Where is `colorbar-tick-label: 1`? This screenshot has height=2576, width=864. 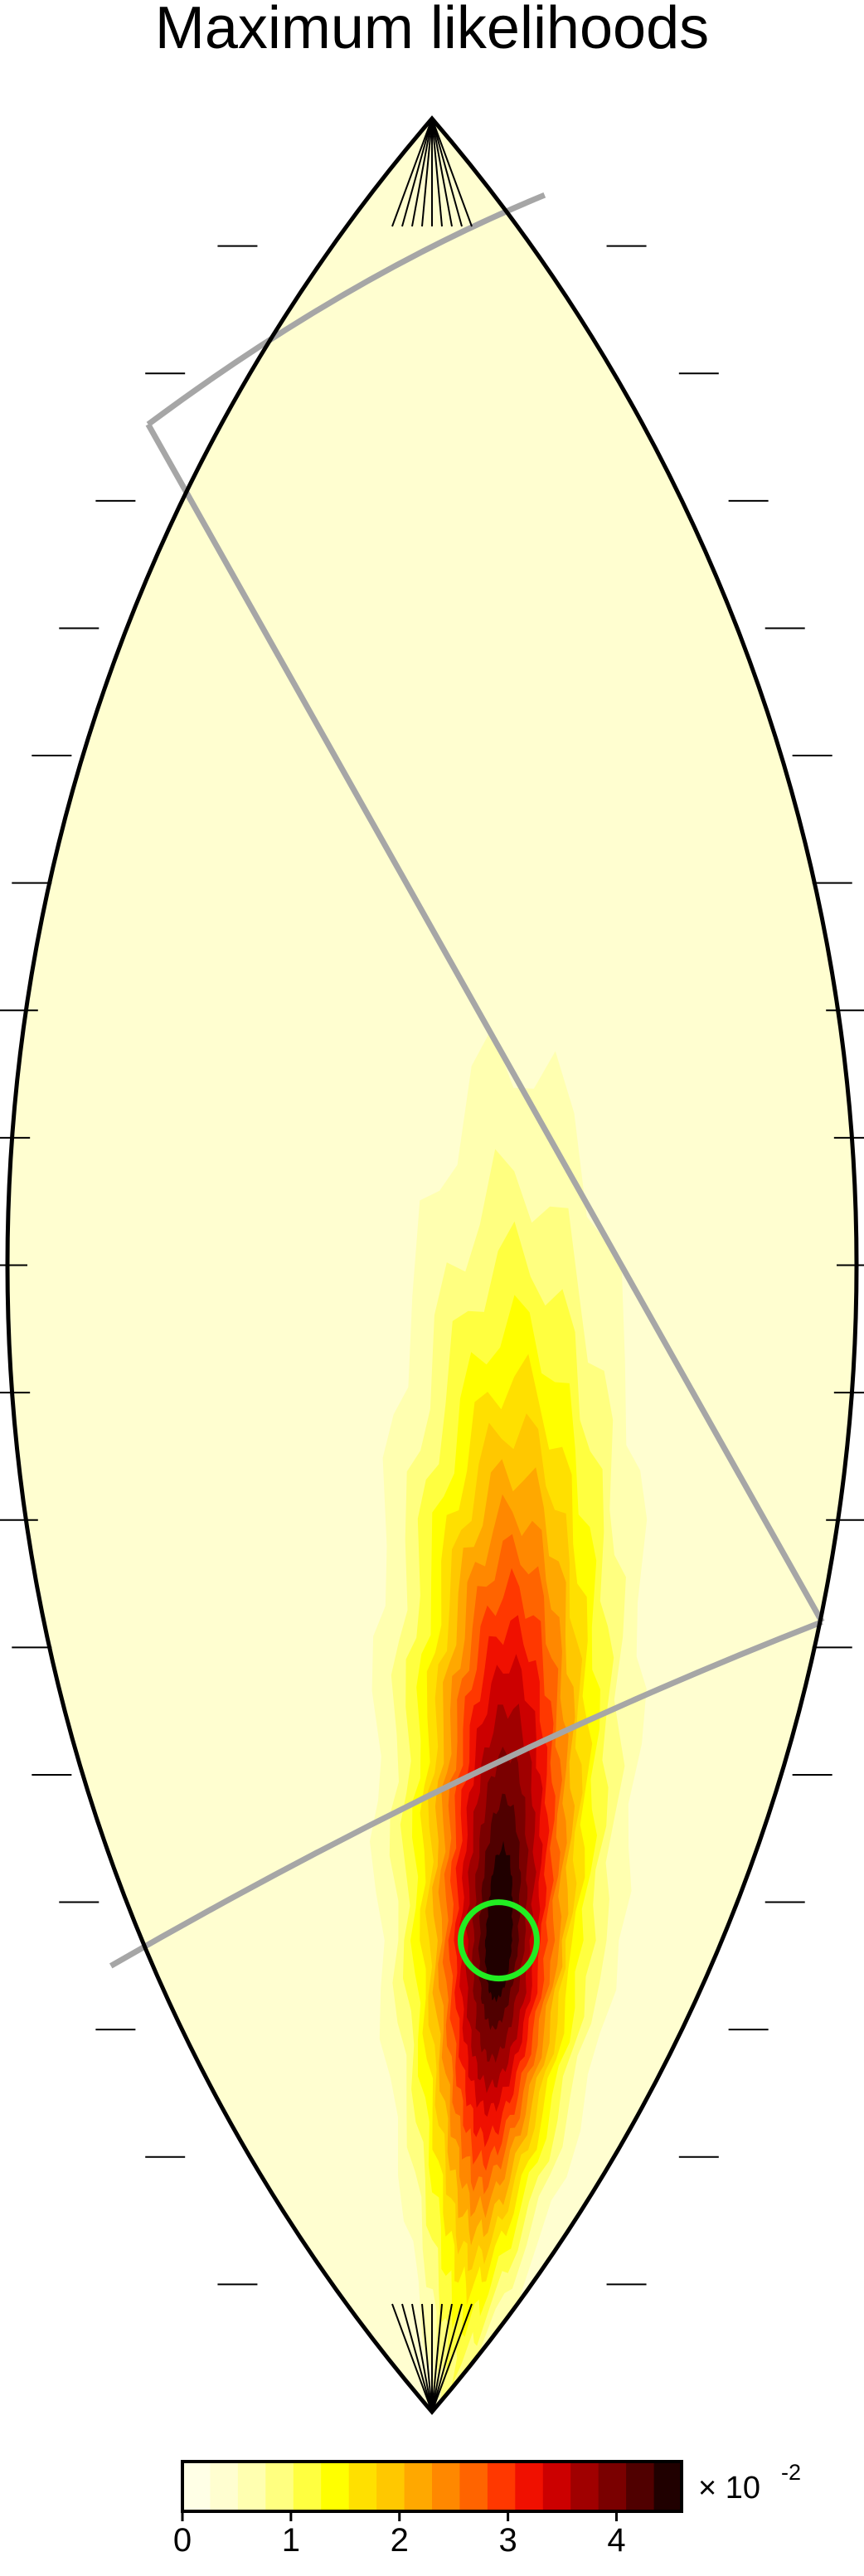 colorbar-tick-label: 1 is located at coordinates (291, 2540).